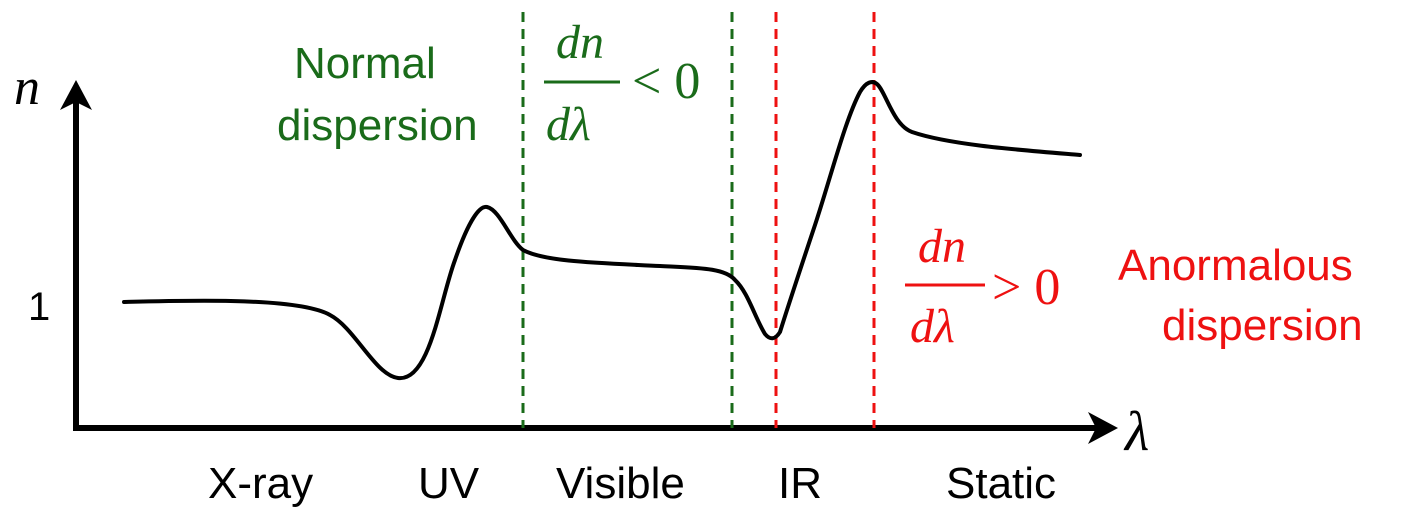 The width and height of the screenshot is (1410, 508). I want to click on y-axis-arrow, so click(76, 95).